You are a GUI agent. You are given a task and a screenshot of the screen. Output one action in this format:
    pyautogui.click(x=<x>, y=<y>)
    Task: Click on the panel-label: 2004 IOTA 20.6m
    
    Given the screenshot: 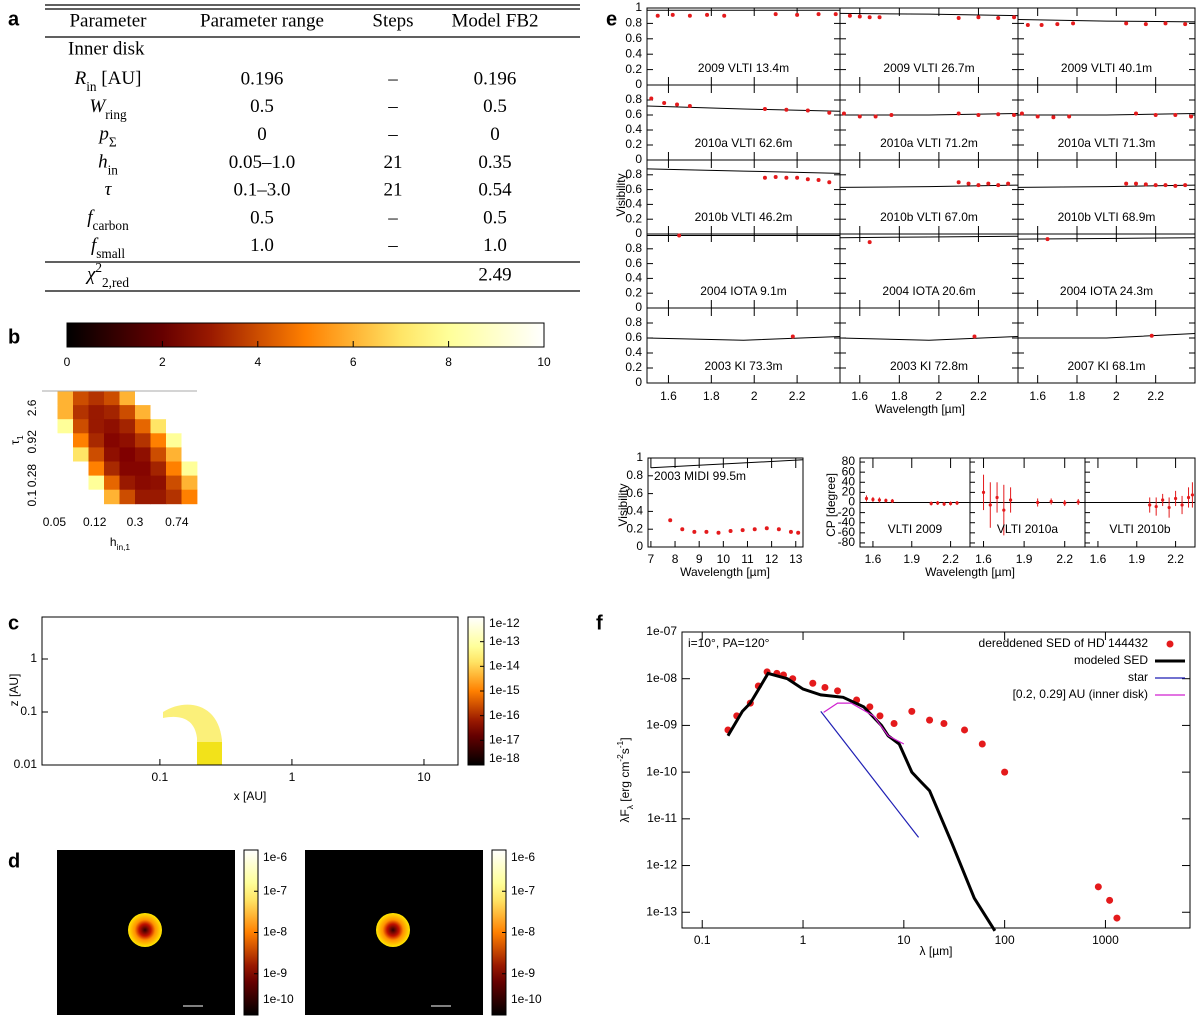 What is the action you would take?
    pyautogui.click(x=928, y=291)
    